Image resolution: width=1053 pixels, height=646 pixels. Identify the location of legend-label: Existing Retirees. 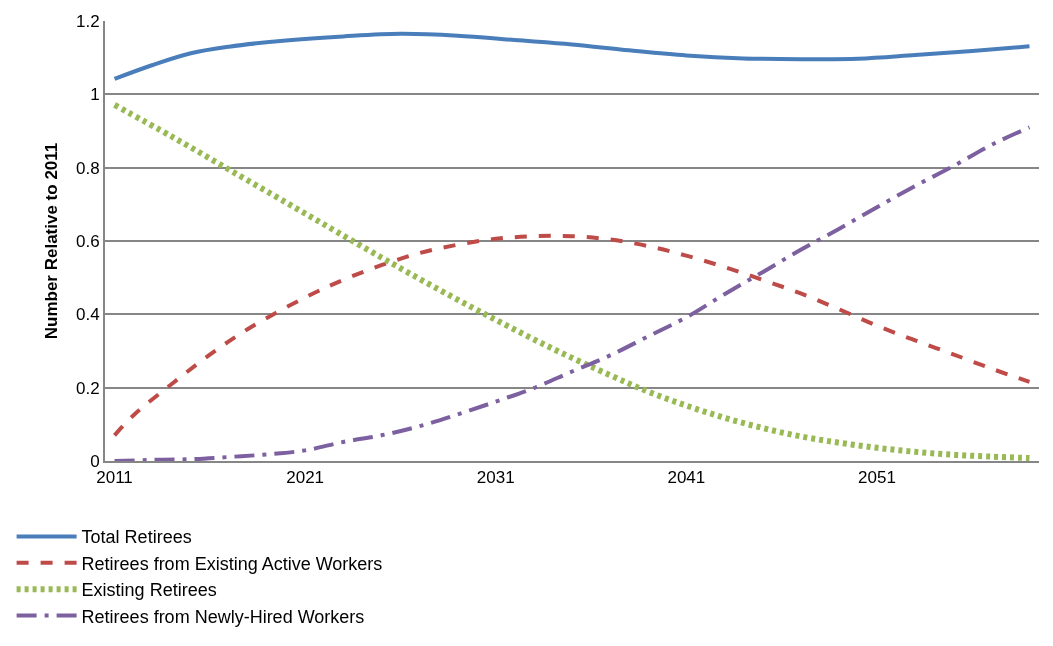
(149, 590).